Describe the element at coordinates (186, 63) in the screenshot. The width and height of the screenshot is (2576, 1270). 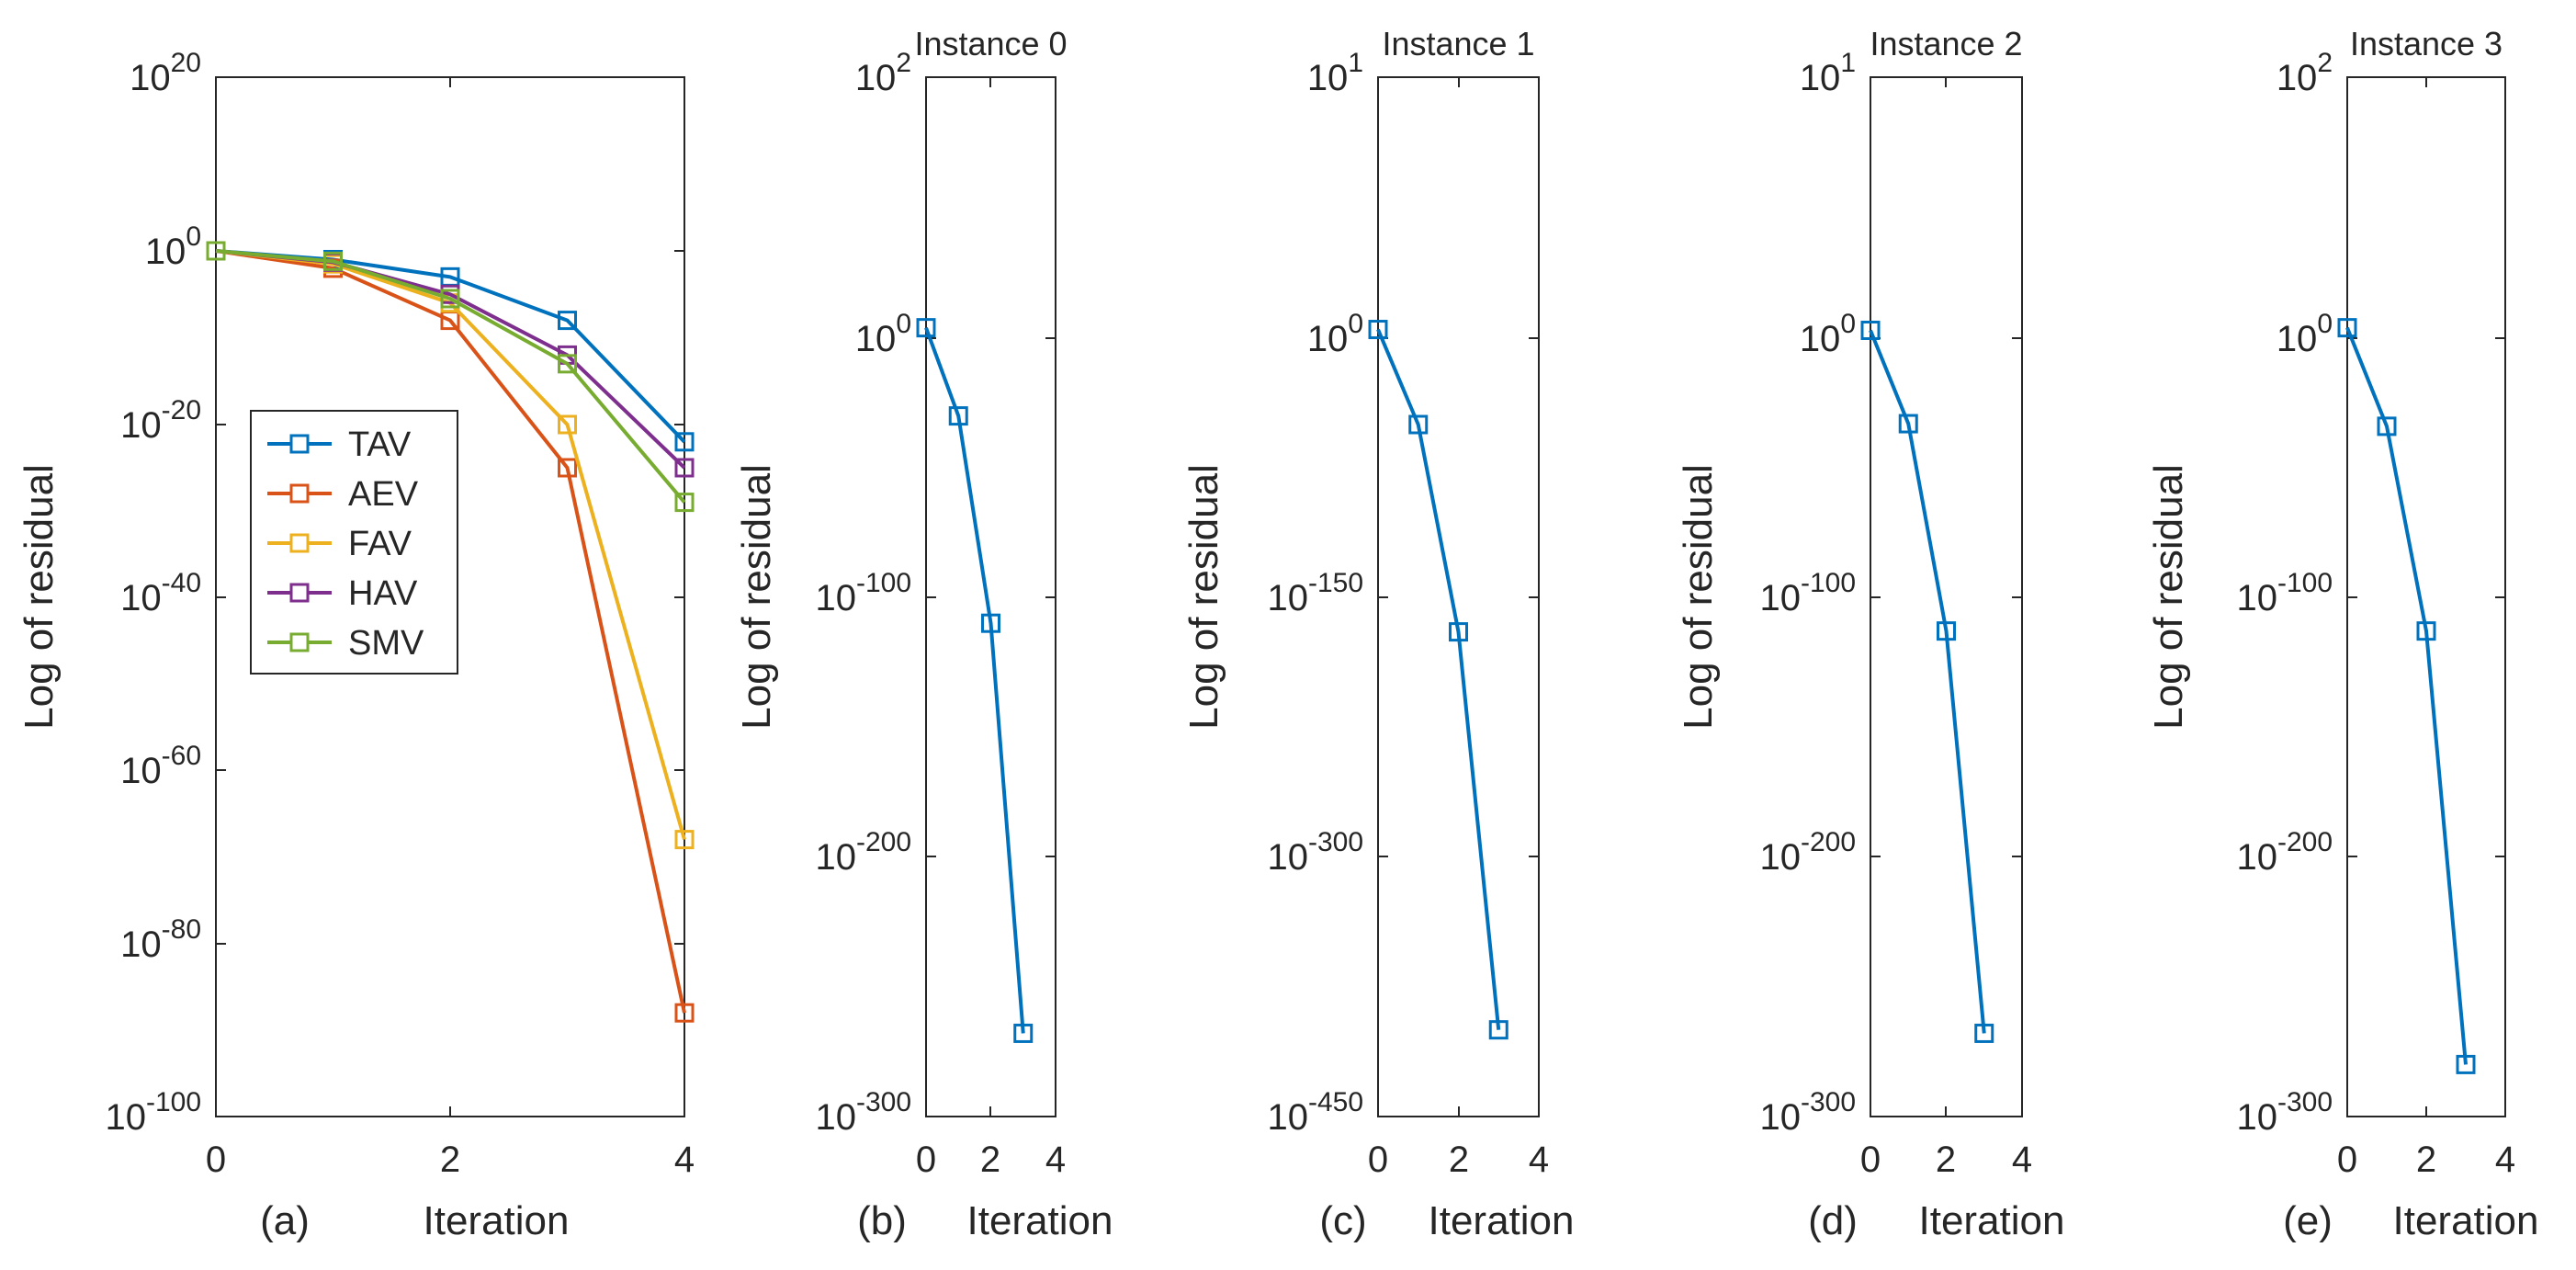
I see `y-tick-exponent: 20` at that location.